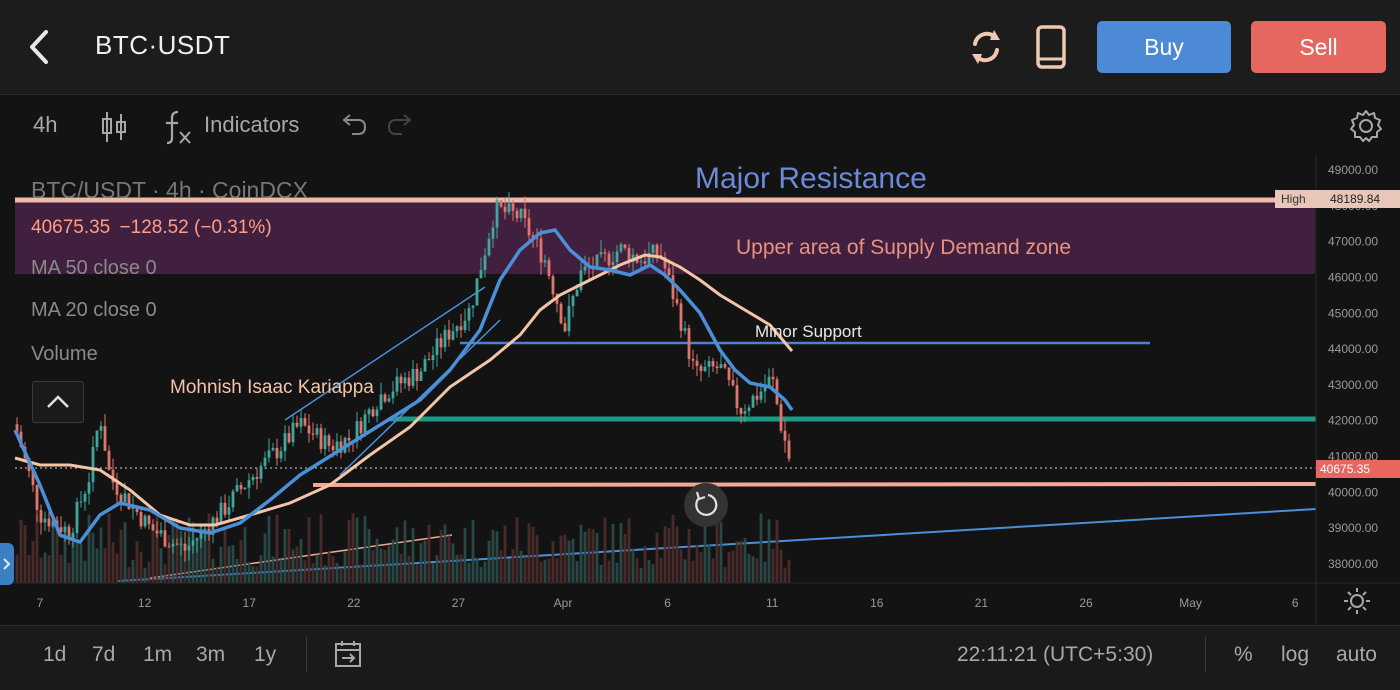  I want to click on indicators-button: Indicators, so click(252, 124).